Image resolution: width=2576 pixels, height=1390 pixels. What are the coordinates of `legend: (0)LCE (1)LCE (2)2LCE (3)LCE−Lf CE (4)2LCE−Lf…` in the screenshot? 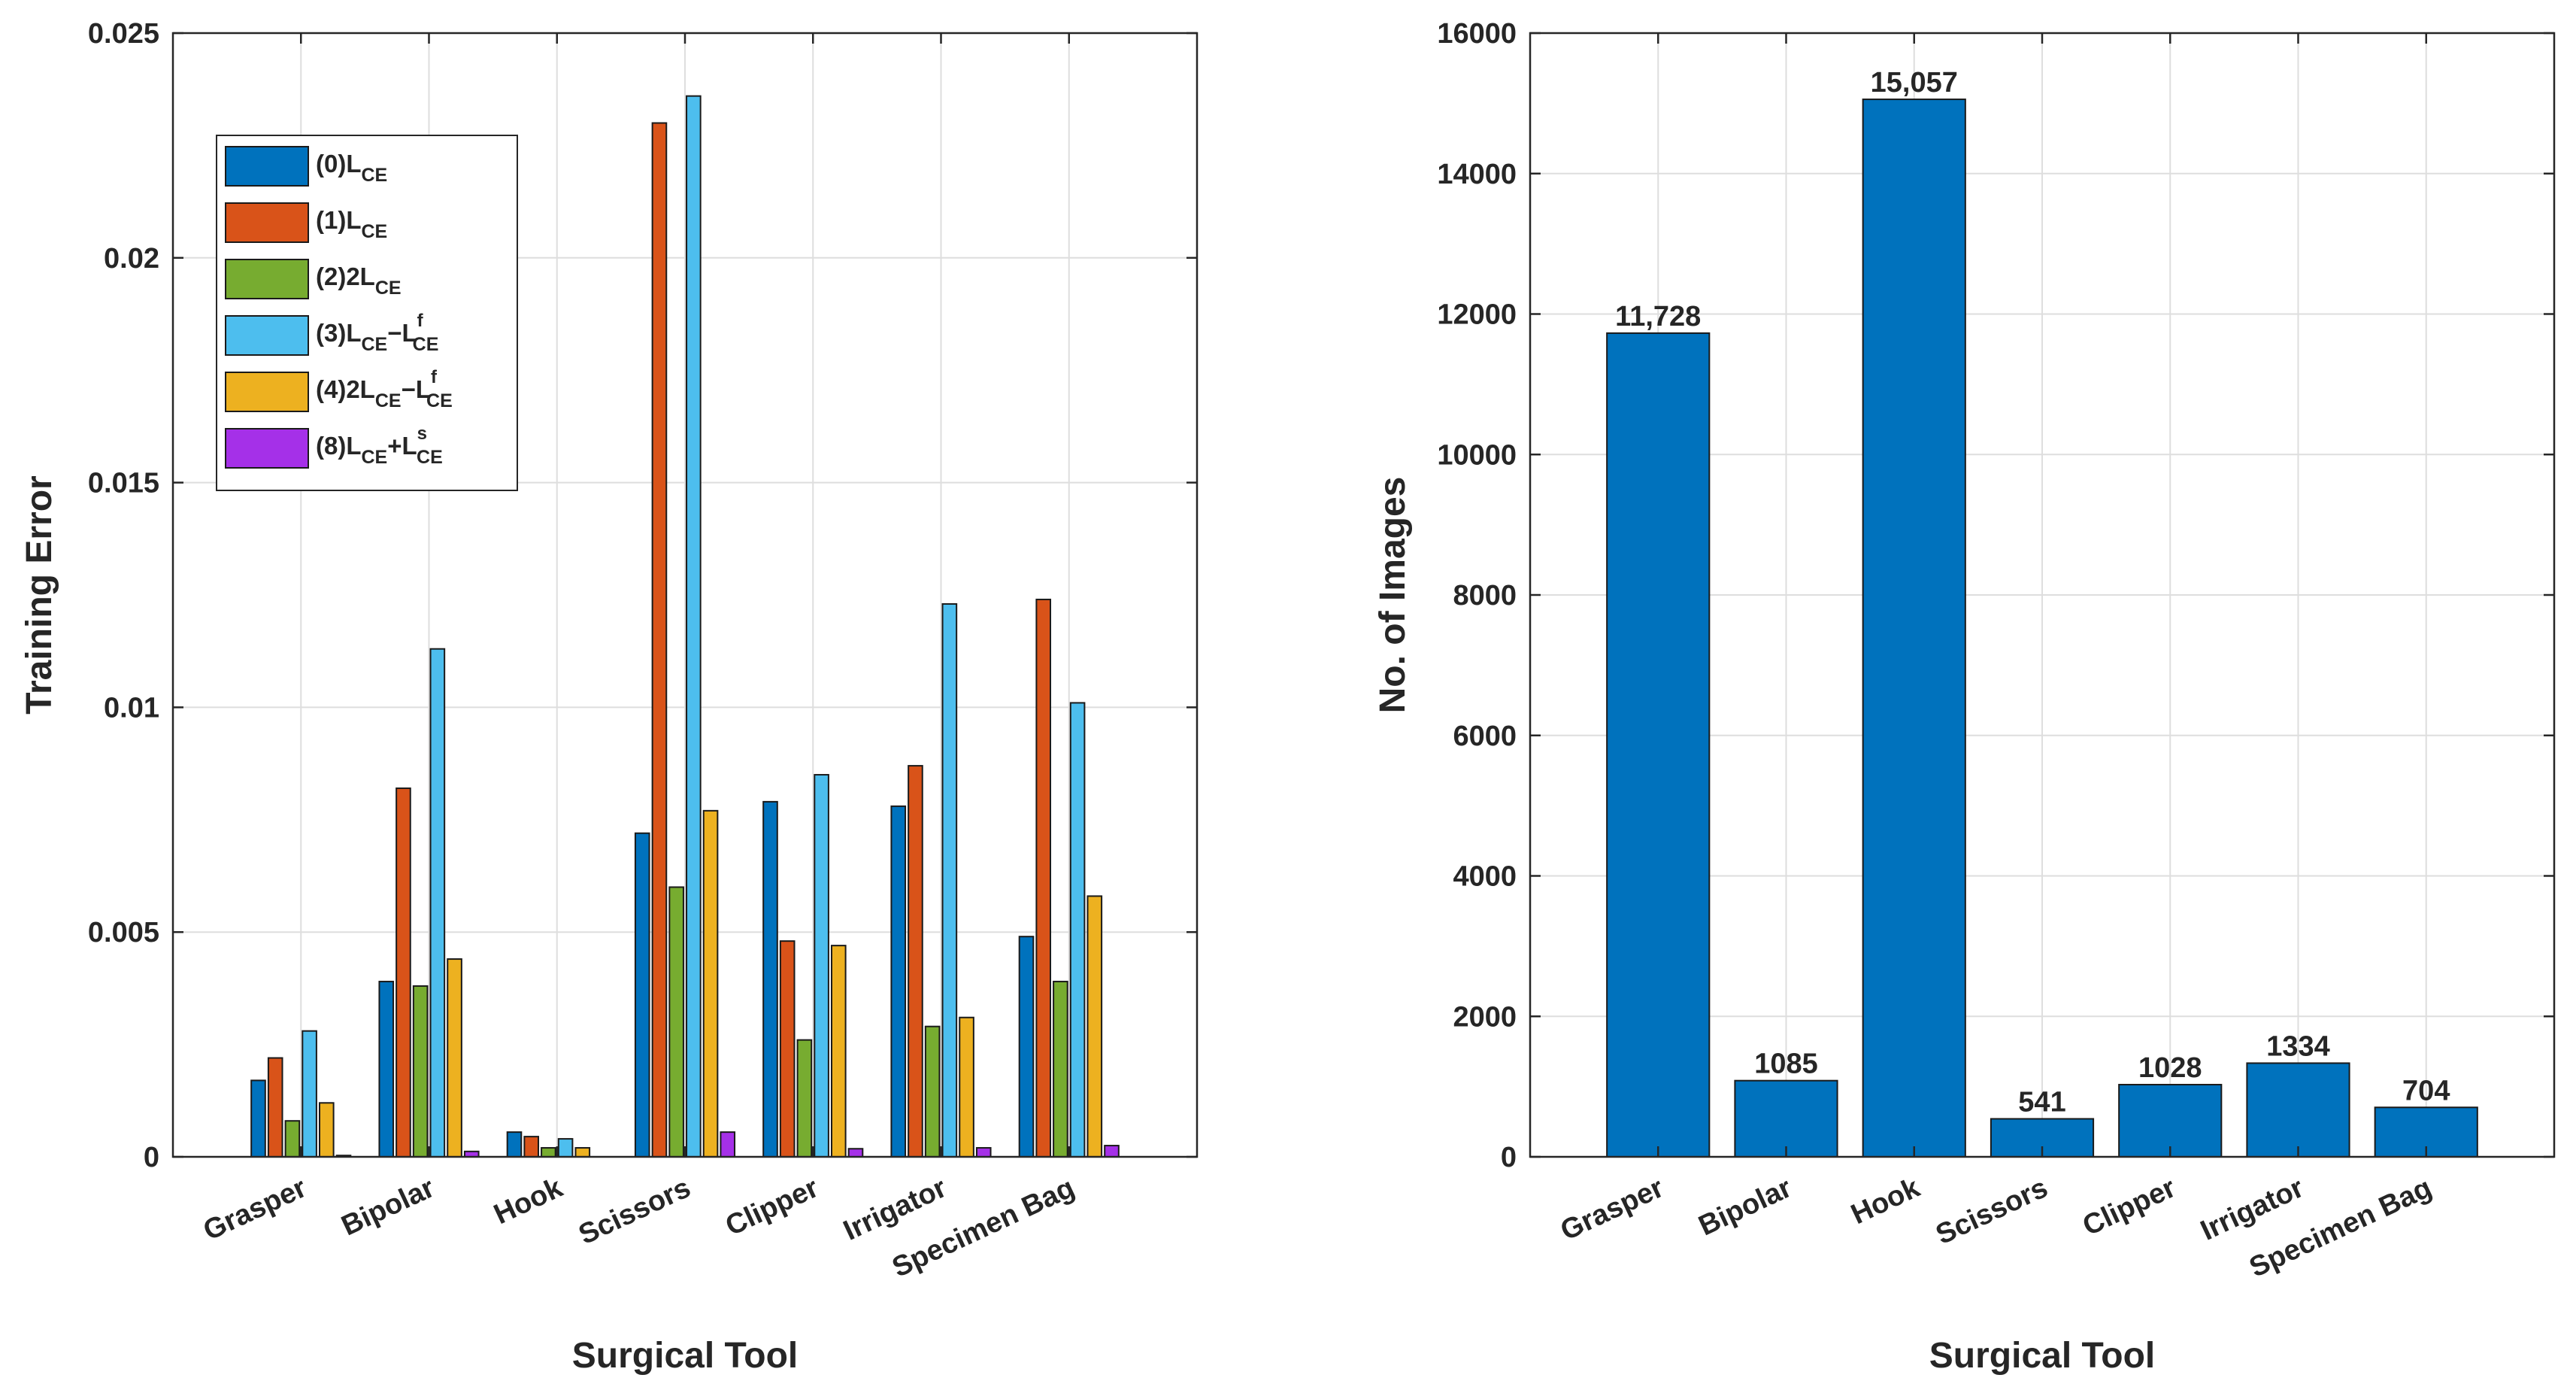 It's located at (367, 313).